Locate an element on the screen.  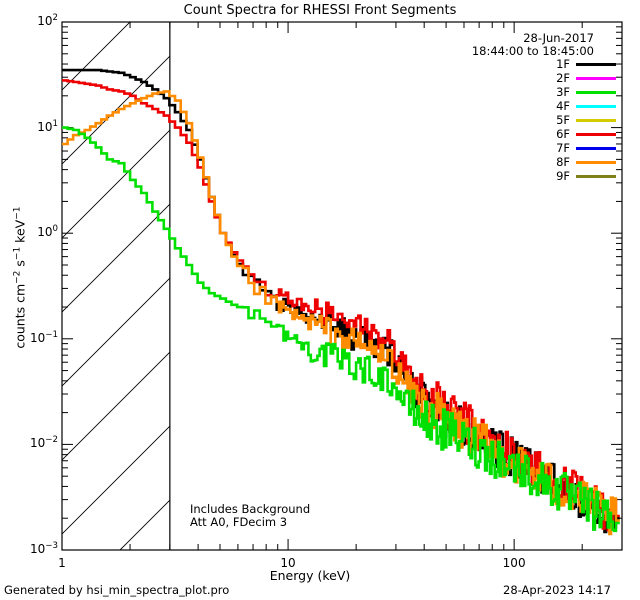
legend-label: 2F is located at coordinates (563, 77).